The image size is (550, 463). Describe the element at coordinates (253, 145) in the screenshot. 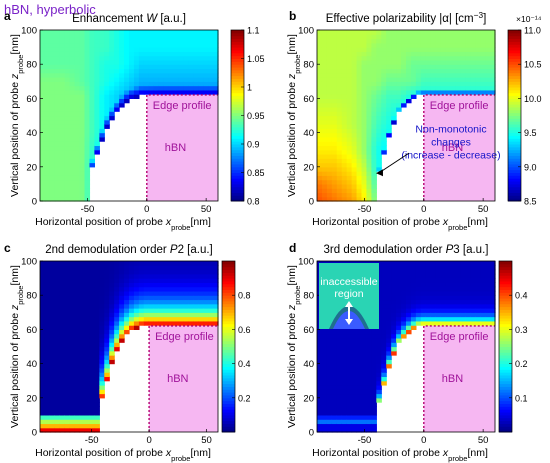

I see `colorbar-tick-label: 0.9` at that location.